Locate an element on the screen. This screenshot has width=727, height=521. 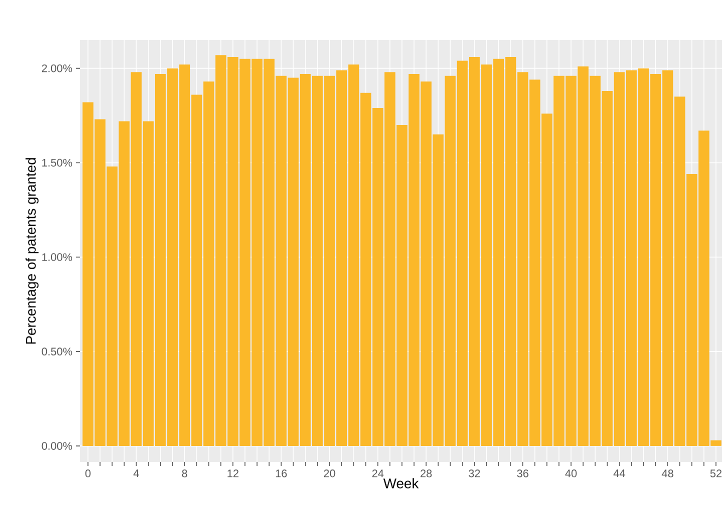
x-tick-label: 32 is located at coordinates (474, 474).